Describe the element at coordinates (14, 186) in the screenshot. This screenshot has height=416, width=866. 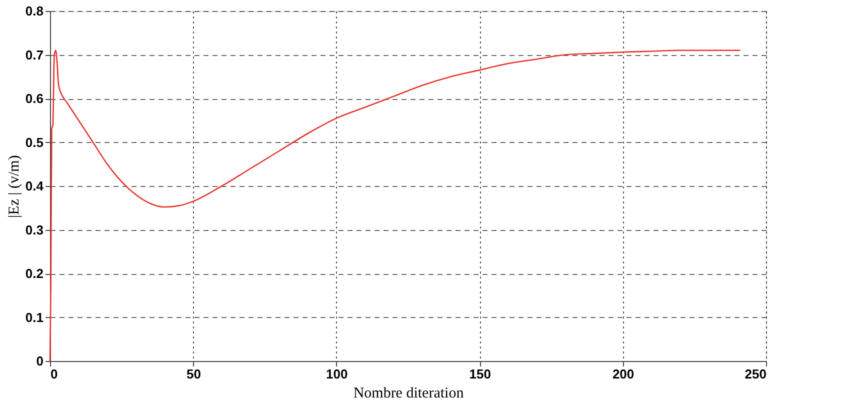
I see `y-axis-title: |Ez | (v/m)` at that location.